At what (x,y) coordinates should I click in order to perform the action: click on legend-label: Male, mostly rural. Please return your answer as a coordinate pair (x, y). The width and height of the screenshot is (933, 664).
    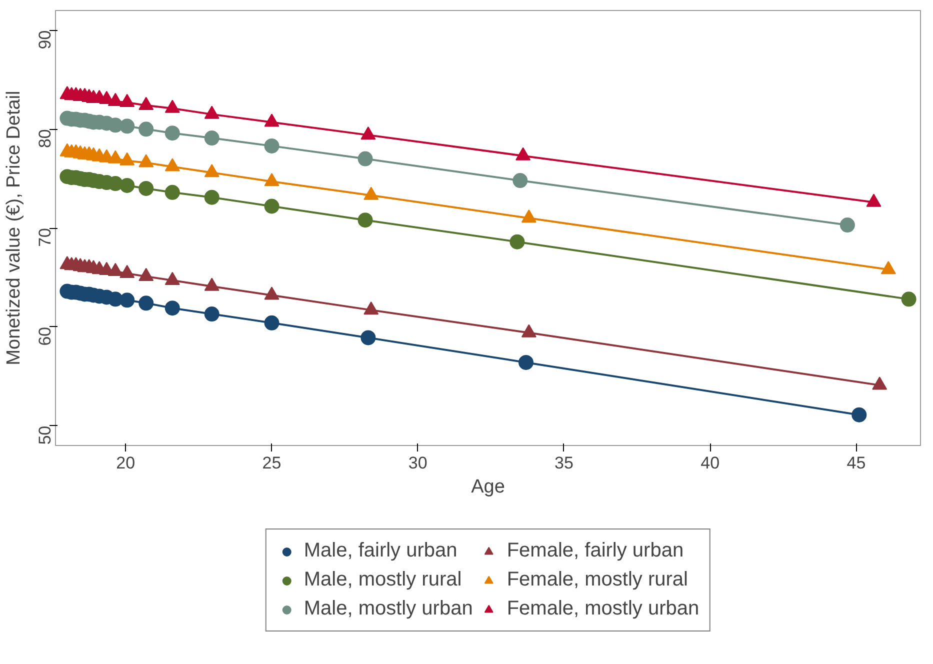
    Looking at the image, I should click on (383, 580).